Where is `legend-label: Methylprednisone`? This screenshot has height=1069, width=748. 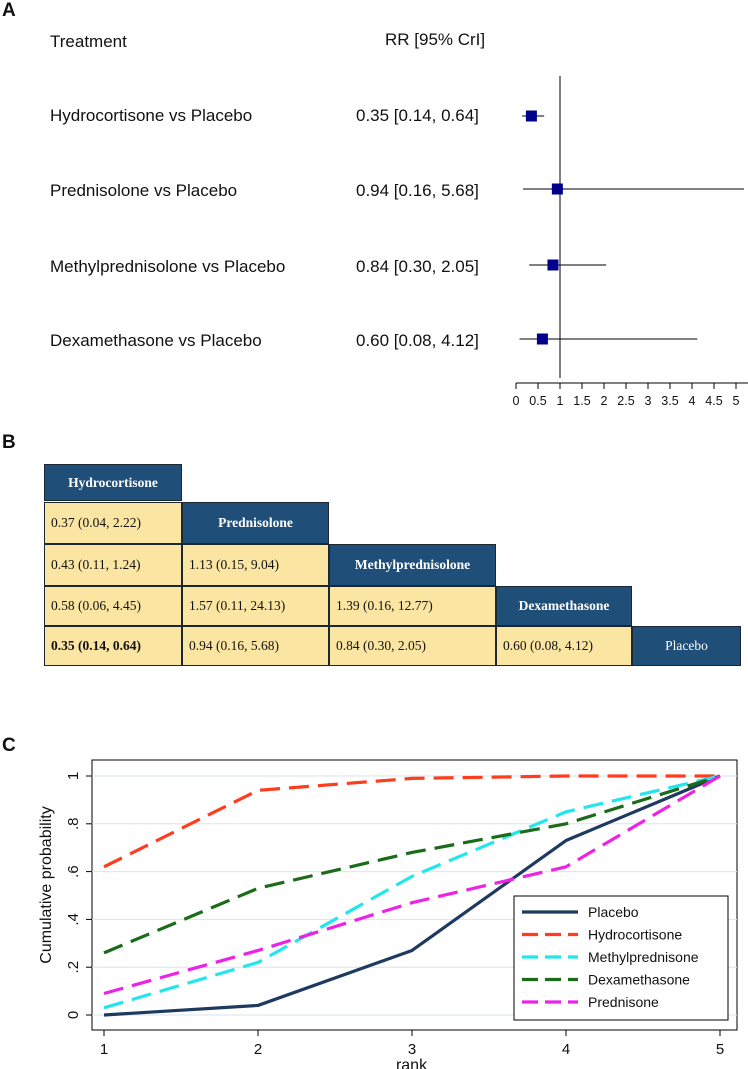
legend-label: Methylprednisone is located at coordinates (643, 957).